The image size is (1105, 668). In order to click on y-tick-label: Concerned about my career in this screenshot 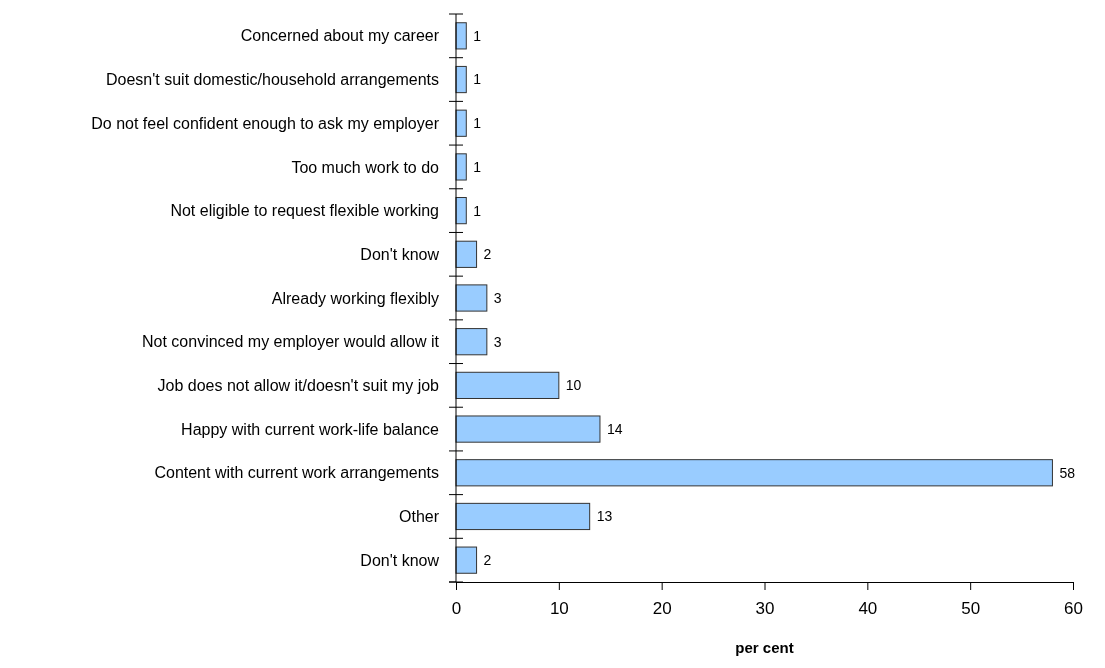, I will do `click(340, 36)`.